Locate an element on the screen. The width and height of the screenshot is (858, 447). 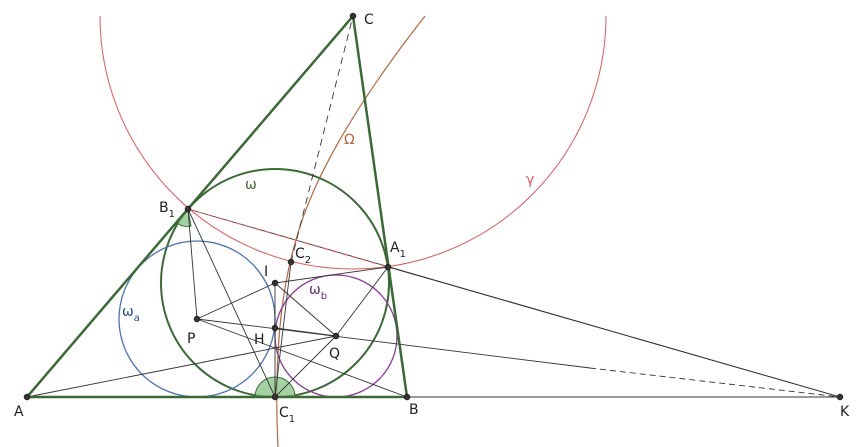
point-label: C2 is located at coordinates (303, 256).